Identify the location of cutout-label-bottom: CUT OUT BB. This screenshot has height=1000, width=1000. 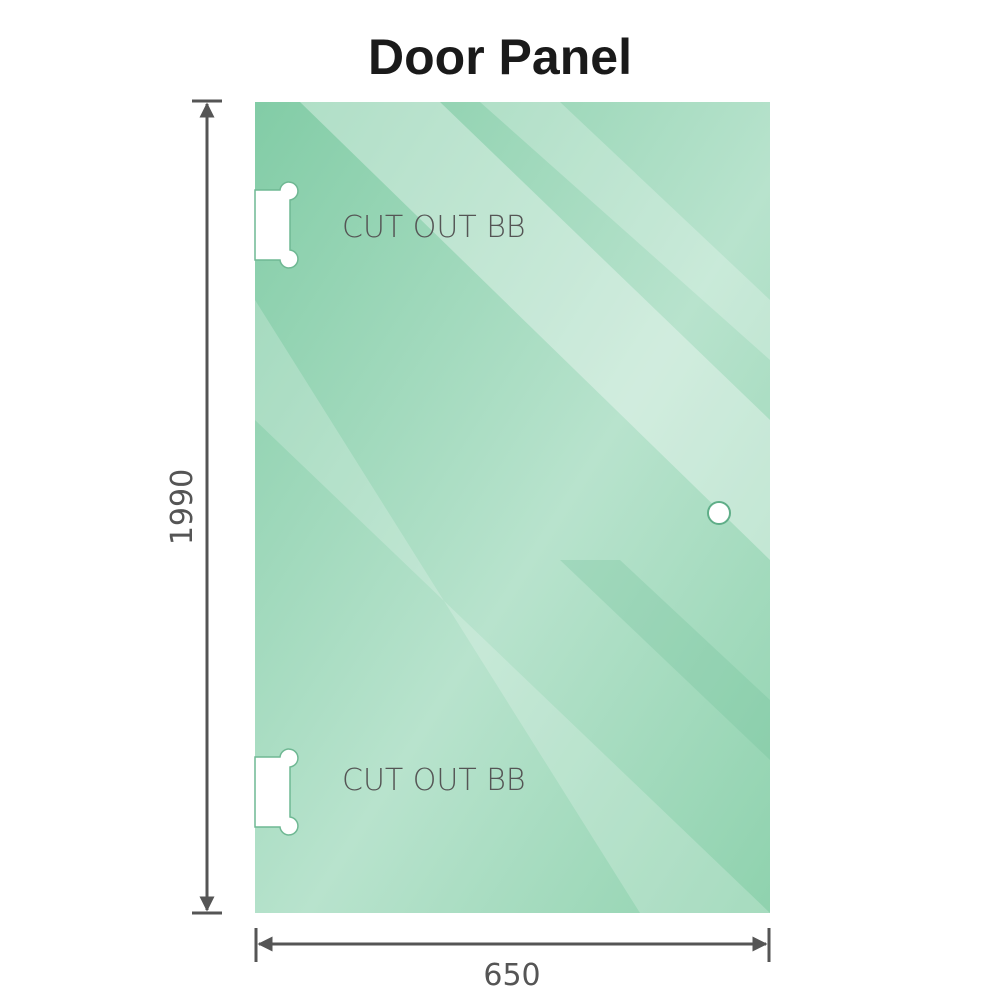
(434, 780).